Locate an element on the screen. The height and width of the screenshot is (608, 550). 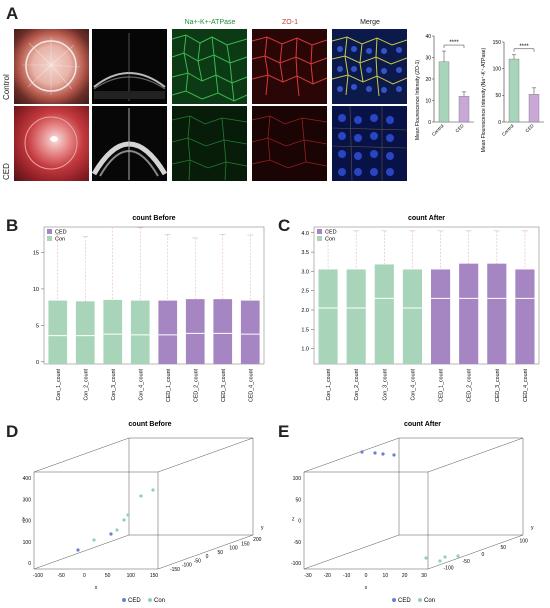
y-tick-label: 1.5 is located at coordinates (305, 330).